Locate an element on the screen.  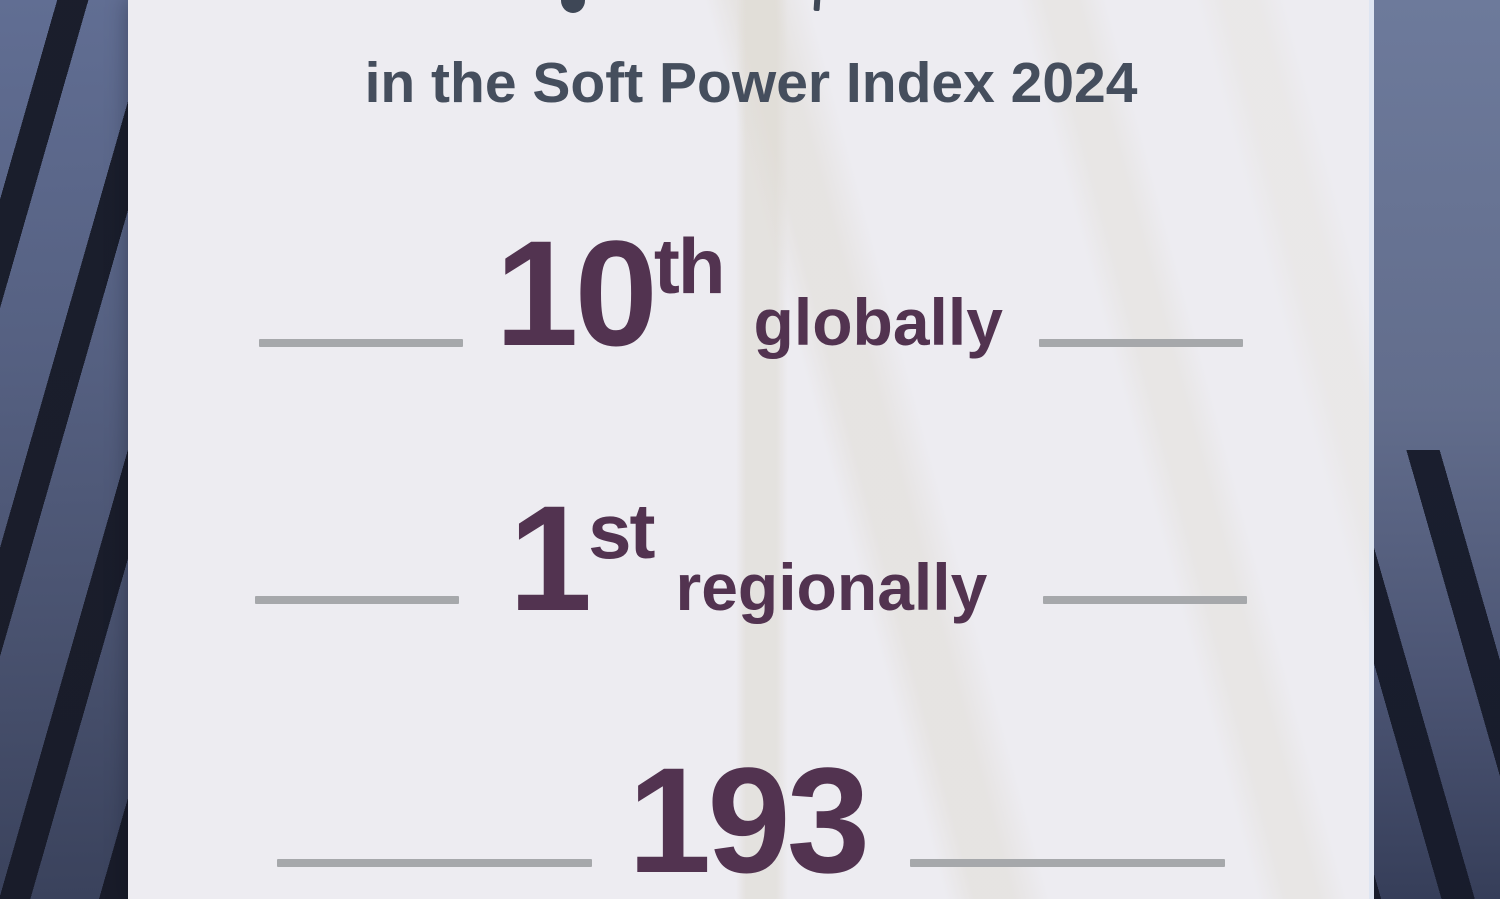
stat-row-global: 10th globally is located at coordinates (751, 293).